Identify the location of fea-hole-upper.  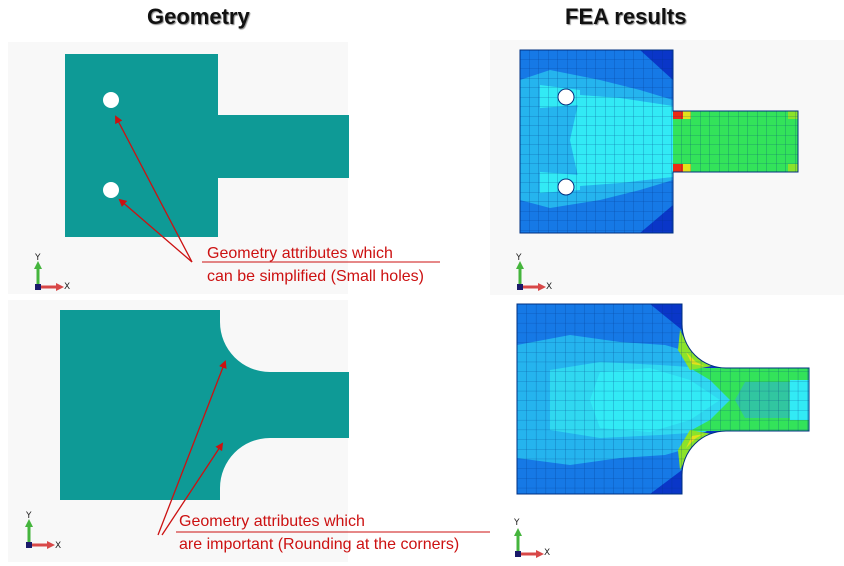
(566, 97).